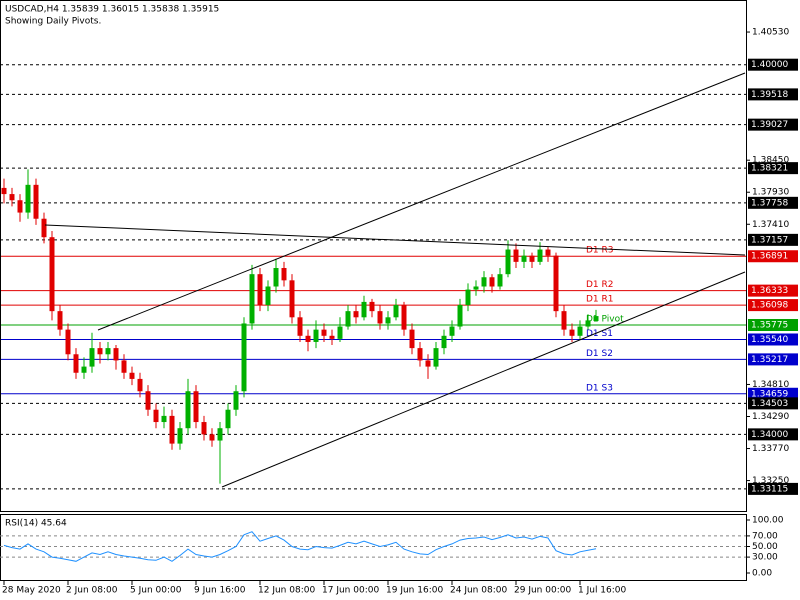 This screenshot has height=600, width=800. I want to click on level-label: 1.34659, so click(769, 394).